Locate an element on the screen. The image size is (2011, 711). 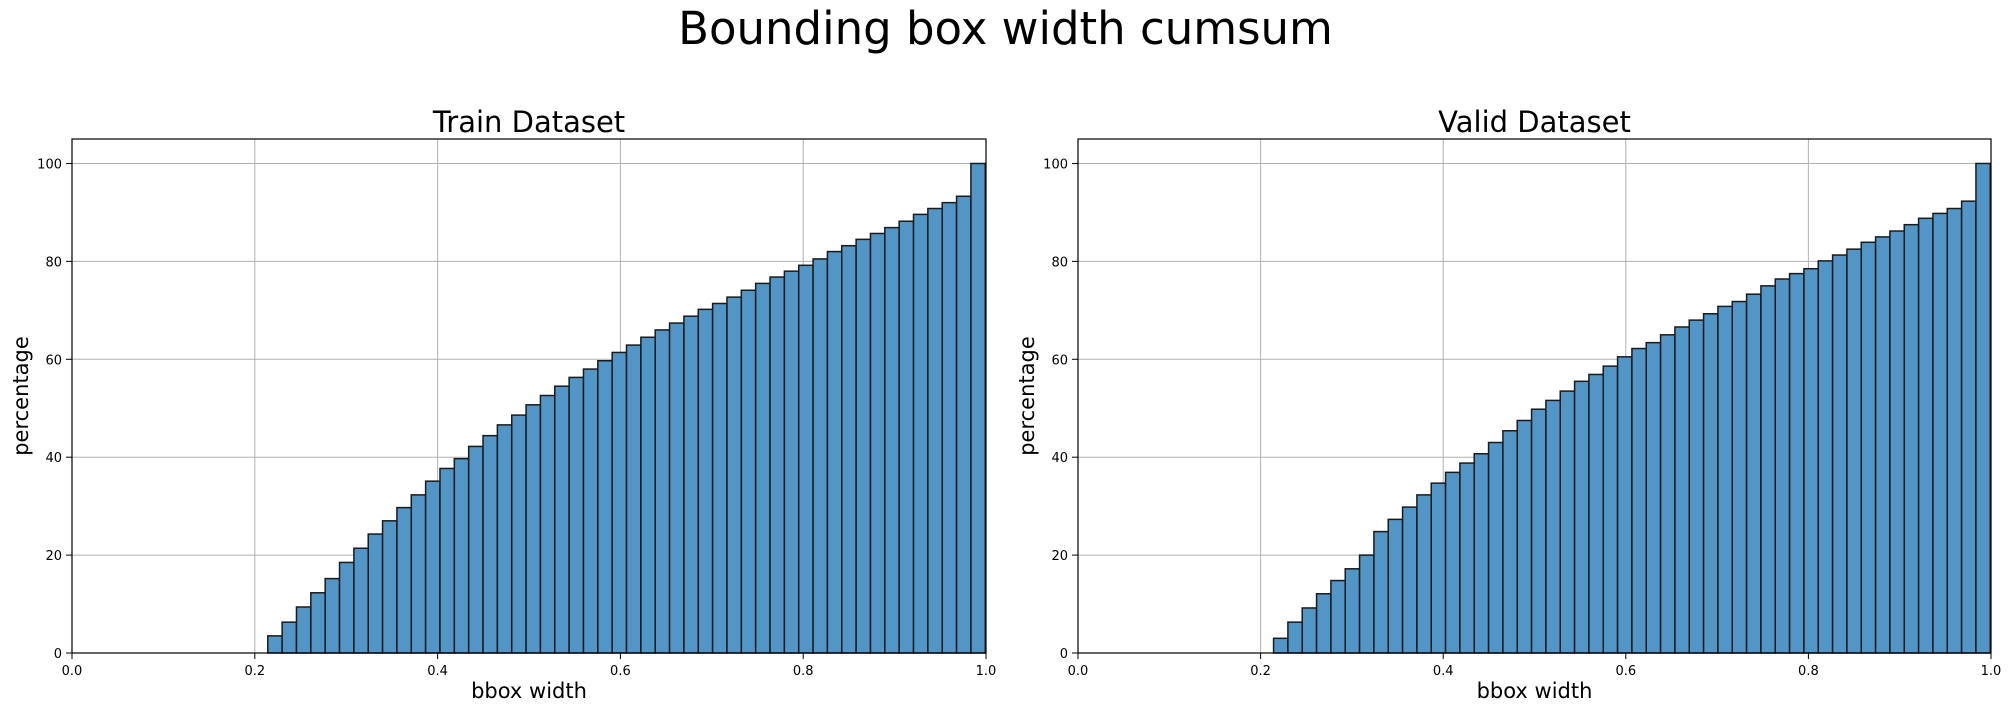
y-tick-label: 0 is located at coordinates (58, 654).